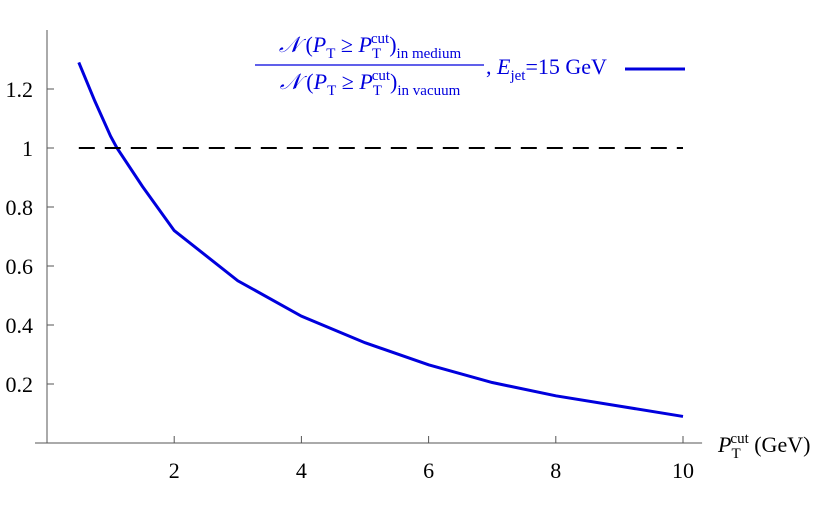  What do you see at coordinates (20, 266) in the screenshot?
I see `y-tick-label: 0.6` at bounding box center [20, 266].